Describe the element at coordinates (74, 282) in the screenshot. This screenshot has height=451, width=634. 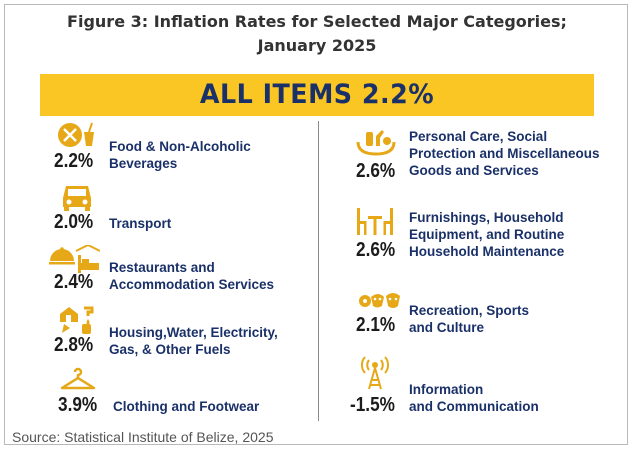
I see `category-value: 2.4%` at that location.